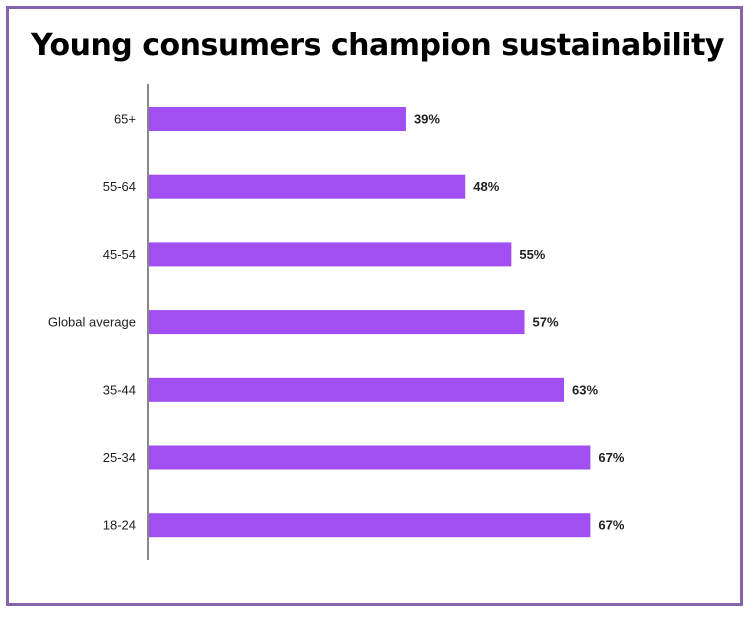 The height and width of the screenshot is (620, 755). Describe the element at coordinates (532, 254) in the screenshot. I see `value-label: 55%` at that location.